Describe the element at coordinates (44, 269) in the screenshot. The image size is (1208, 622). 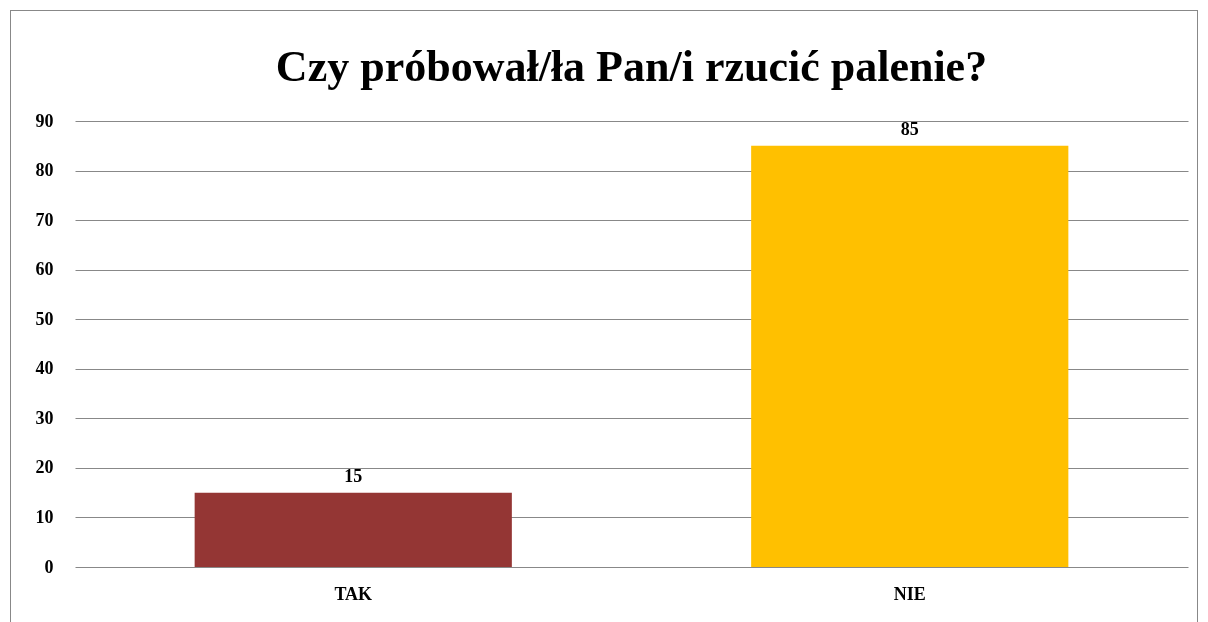
I see `y-tick-label: 60` at that location.